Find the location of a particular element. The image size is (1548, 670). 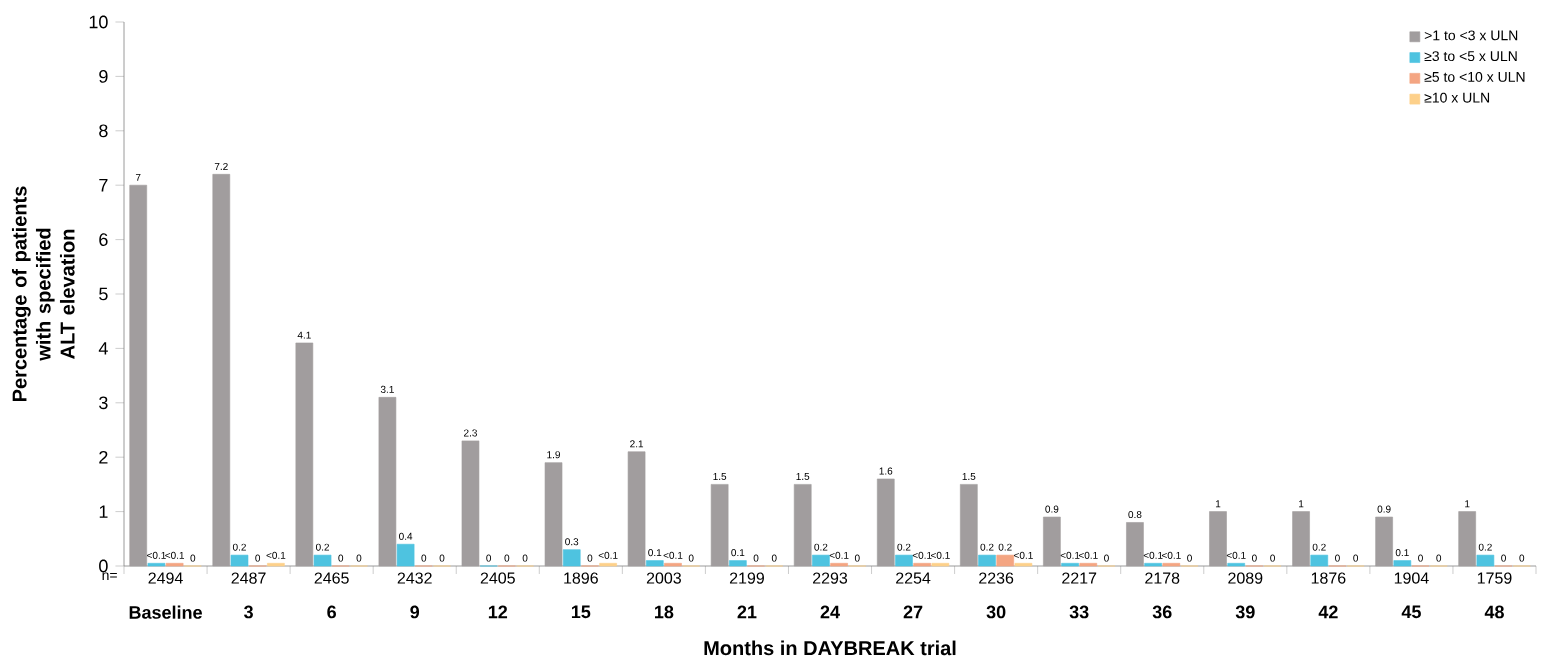

text: 2293 is located at coordinates (830, 578).